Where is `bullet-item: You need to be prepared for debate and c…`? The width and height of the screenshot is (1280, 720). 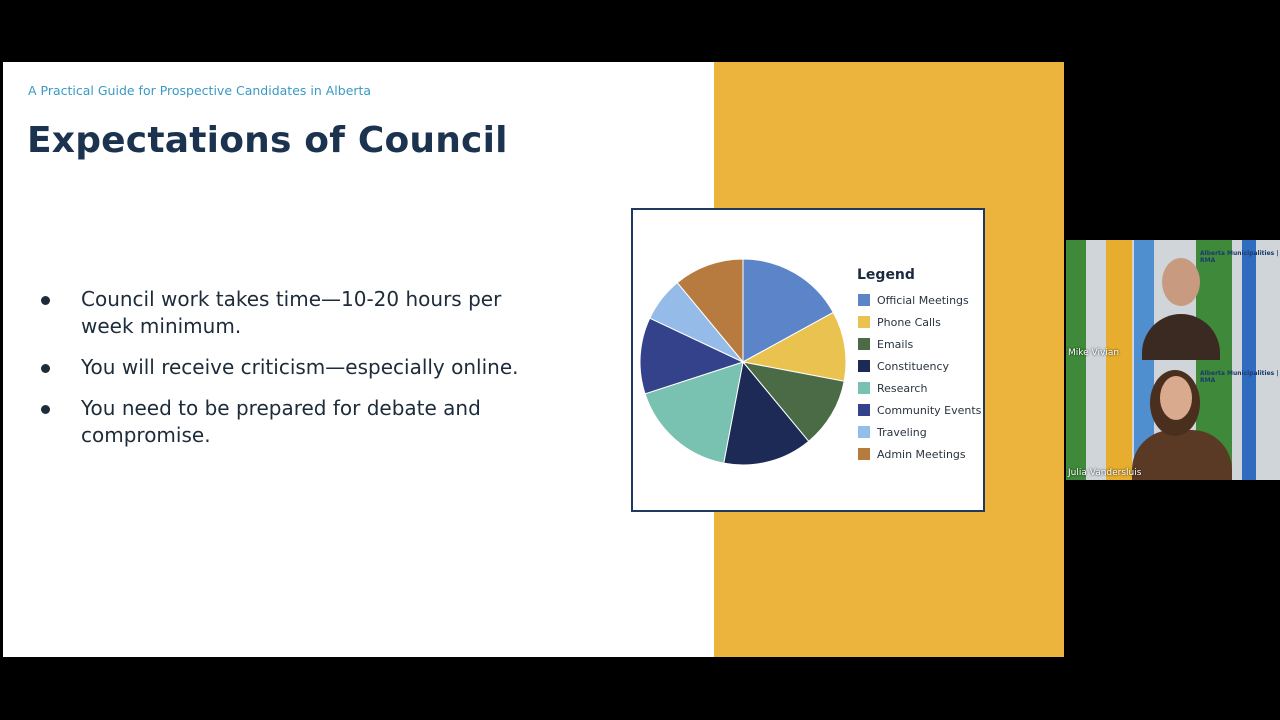
bullet-item: You need to be prepared for debate and c… is located at coordinates (281, 422).